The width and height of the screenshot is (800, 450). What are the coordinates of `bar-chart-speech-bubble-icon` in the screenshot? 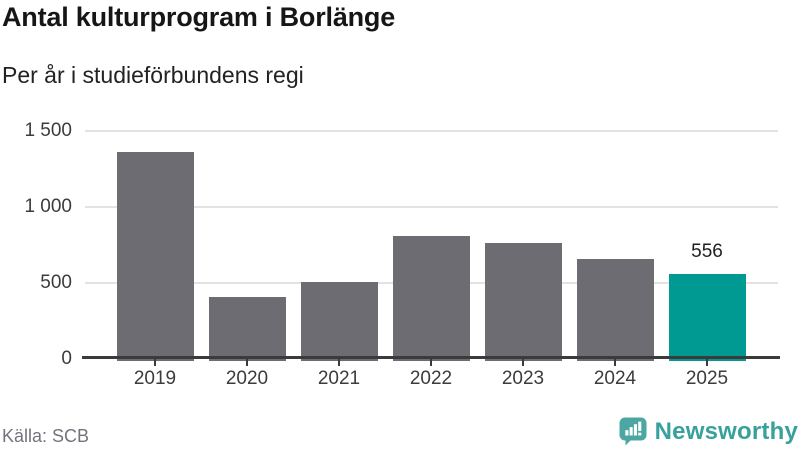 It's located at (633, 431).